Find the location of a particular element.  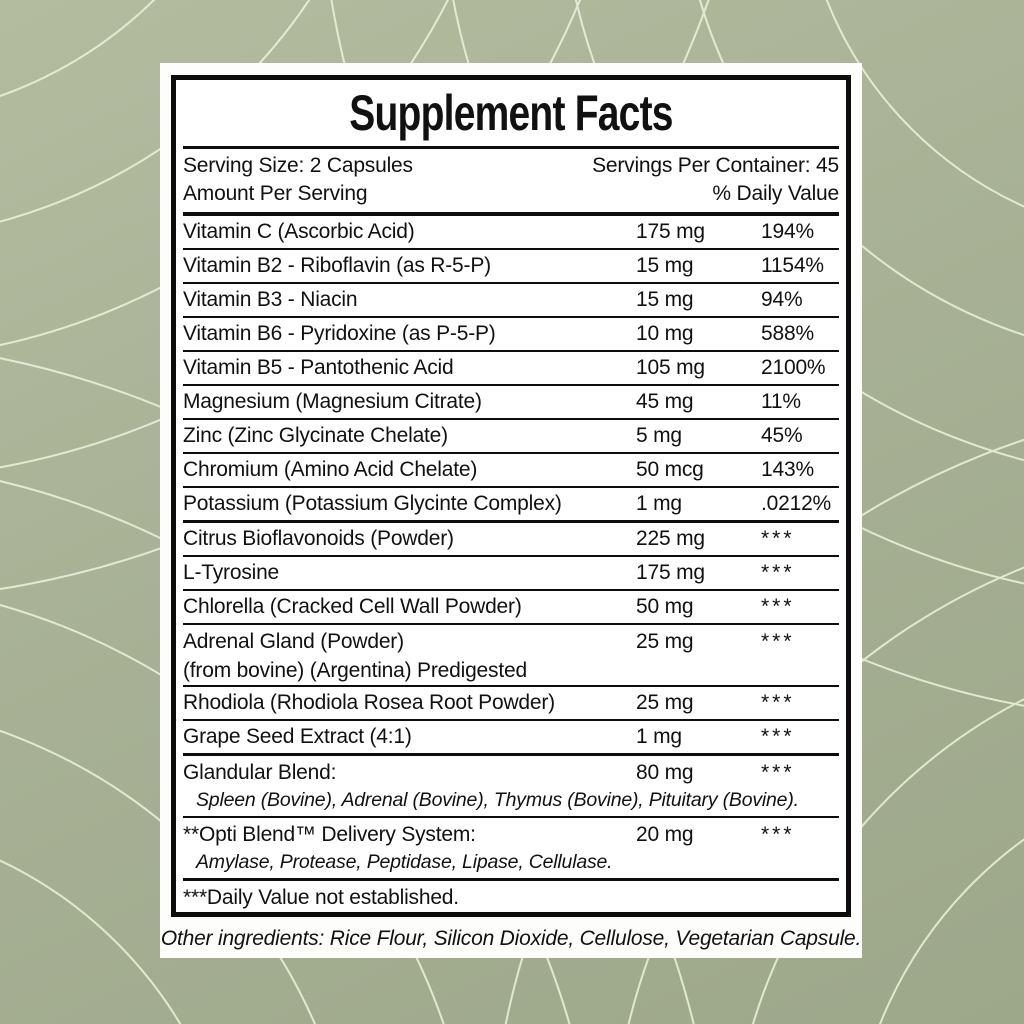

daily-value-header: % Daily Value is located at coordinates (775, 193).